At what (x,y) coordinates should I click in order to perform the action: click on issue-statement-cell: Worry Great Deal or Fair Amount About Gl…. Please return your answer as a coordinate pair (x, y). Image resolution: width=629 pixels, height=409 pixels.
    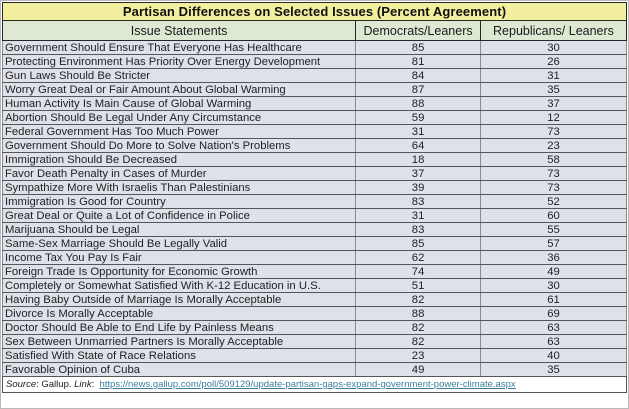
    Looking at the image, I should click on (179, 89).